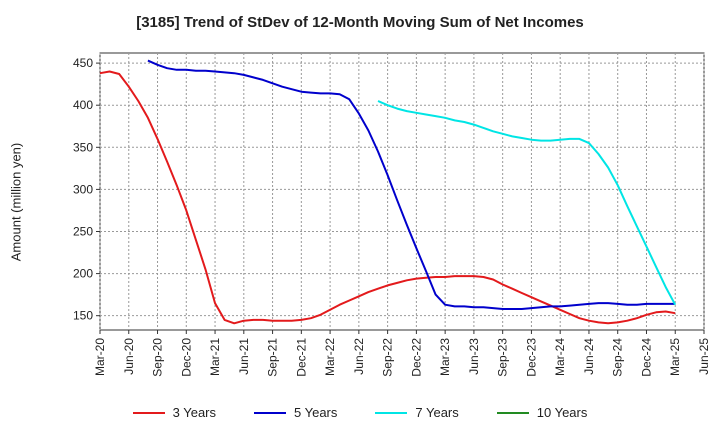  I want to click on legend-item: 10 Years, so click(542, 412).